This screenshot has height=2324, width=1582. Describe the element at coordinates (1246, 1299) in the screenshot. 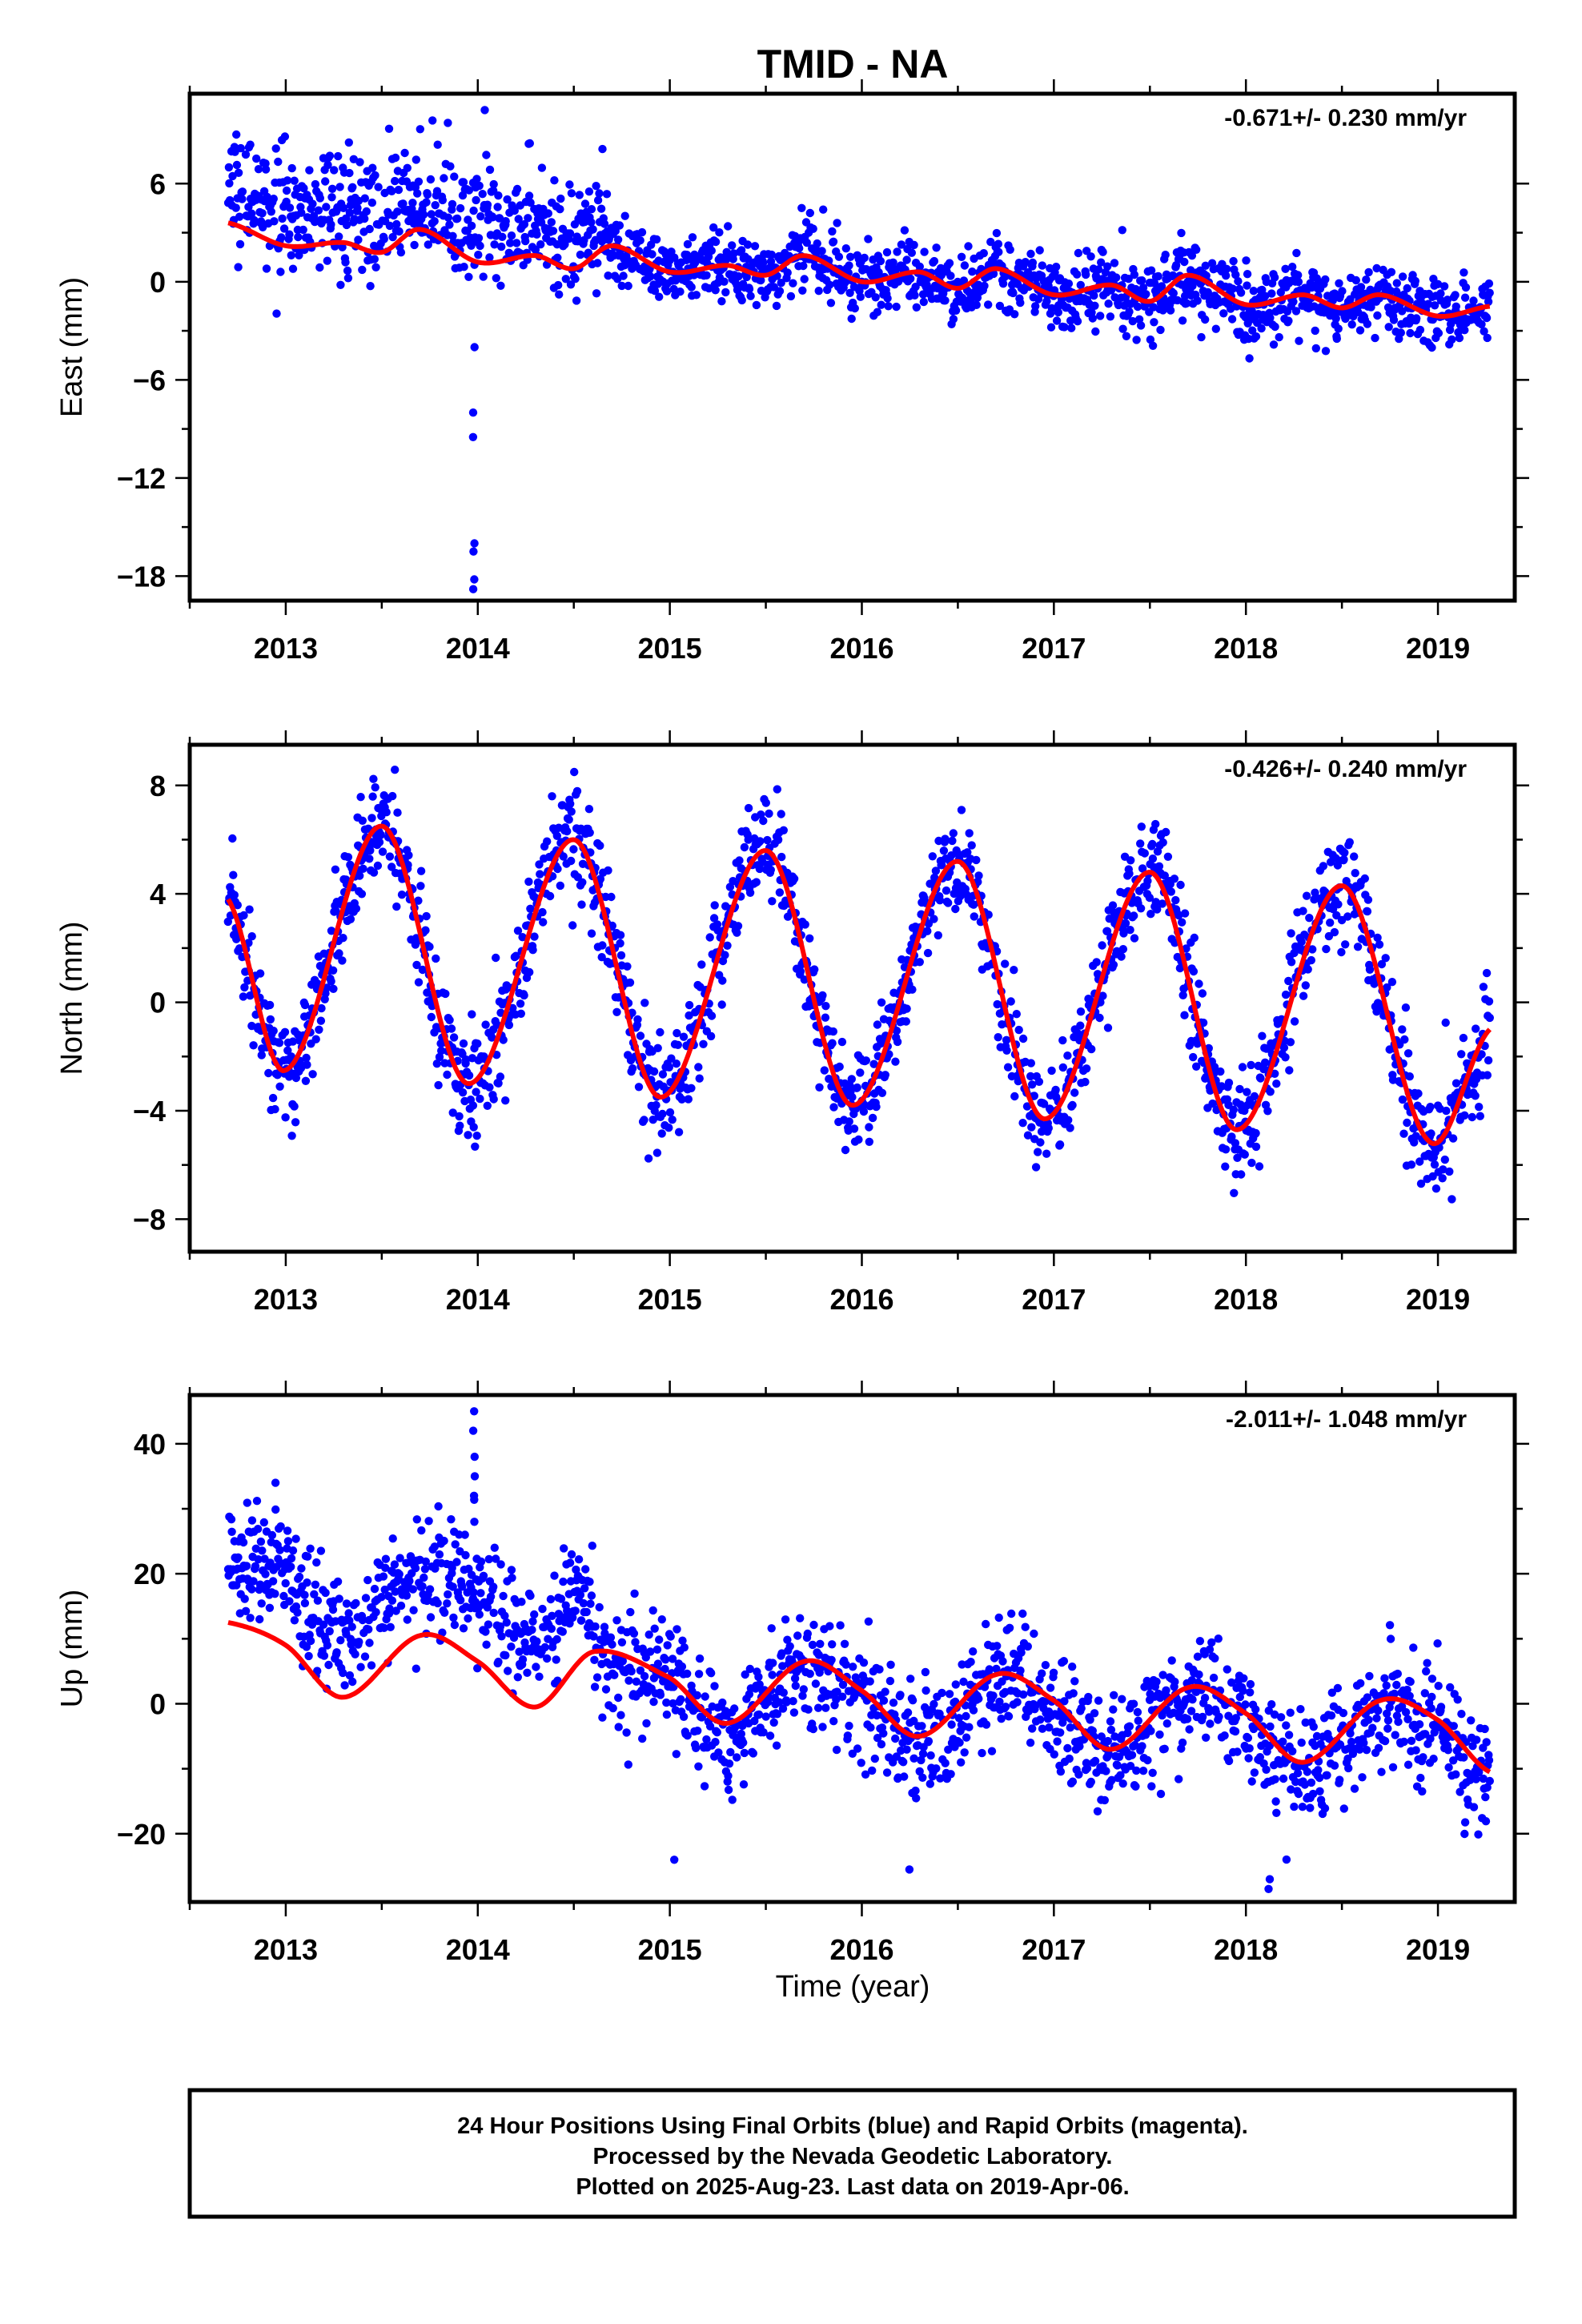

I see `x-tick-label: 2018` at that location.